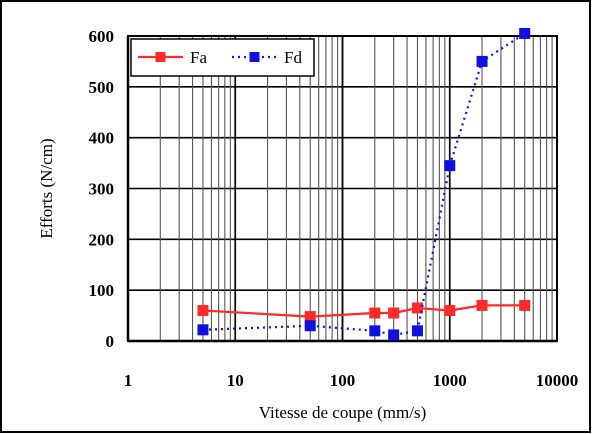 The height and width of the screenshot is (434, 592). I want to click on legend-label-fa: Fa, so click(198, 57).